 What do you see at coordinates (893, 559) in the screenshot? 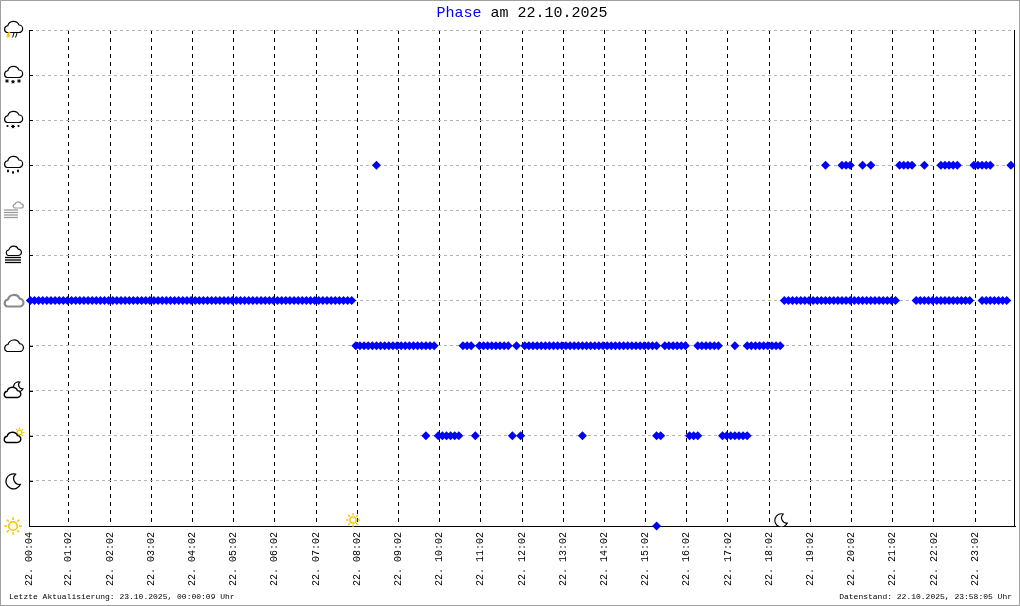
I see `x-tick-label: 22. 21:02` at bounding box center [893, 559].